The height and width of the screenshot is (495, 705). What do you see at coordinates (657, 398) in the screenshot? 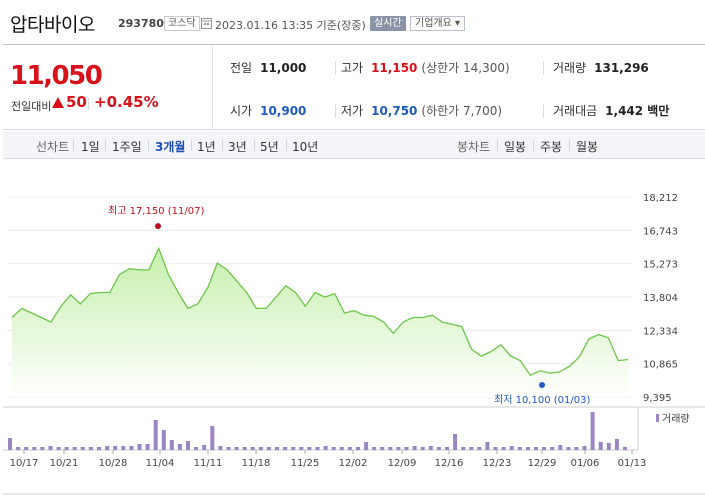
I see `y-tick-label: 9,395` at bounding box center [657, 398].